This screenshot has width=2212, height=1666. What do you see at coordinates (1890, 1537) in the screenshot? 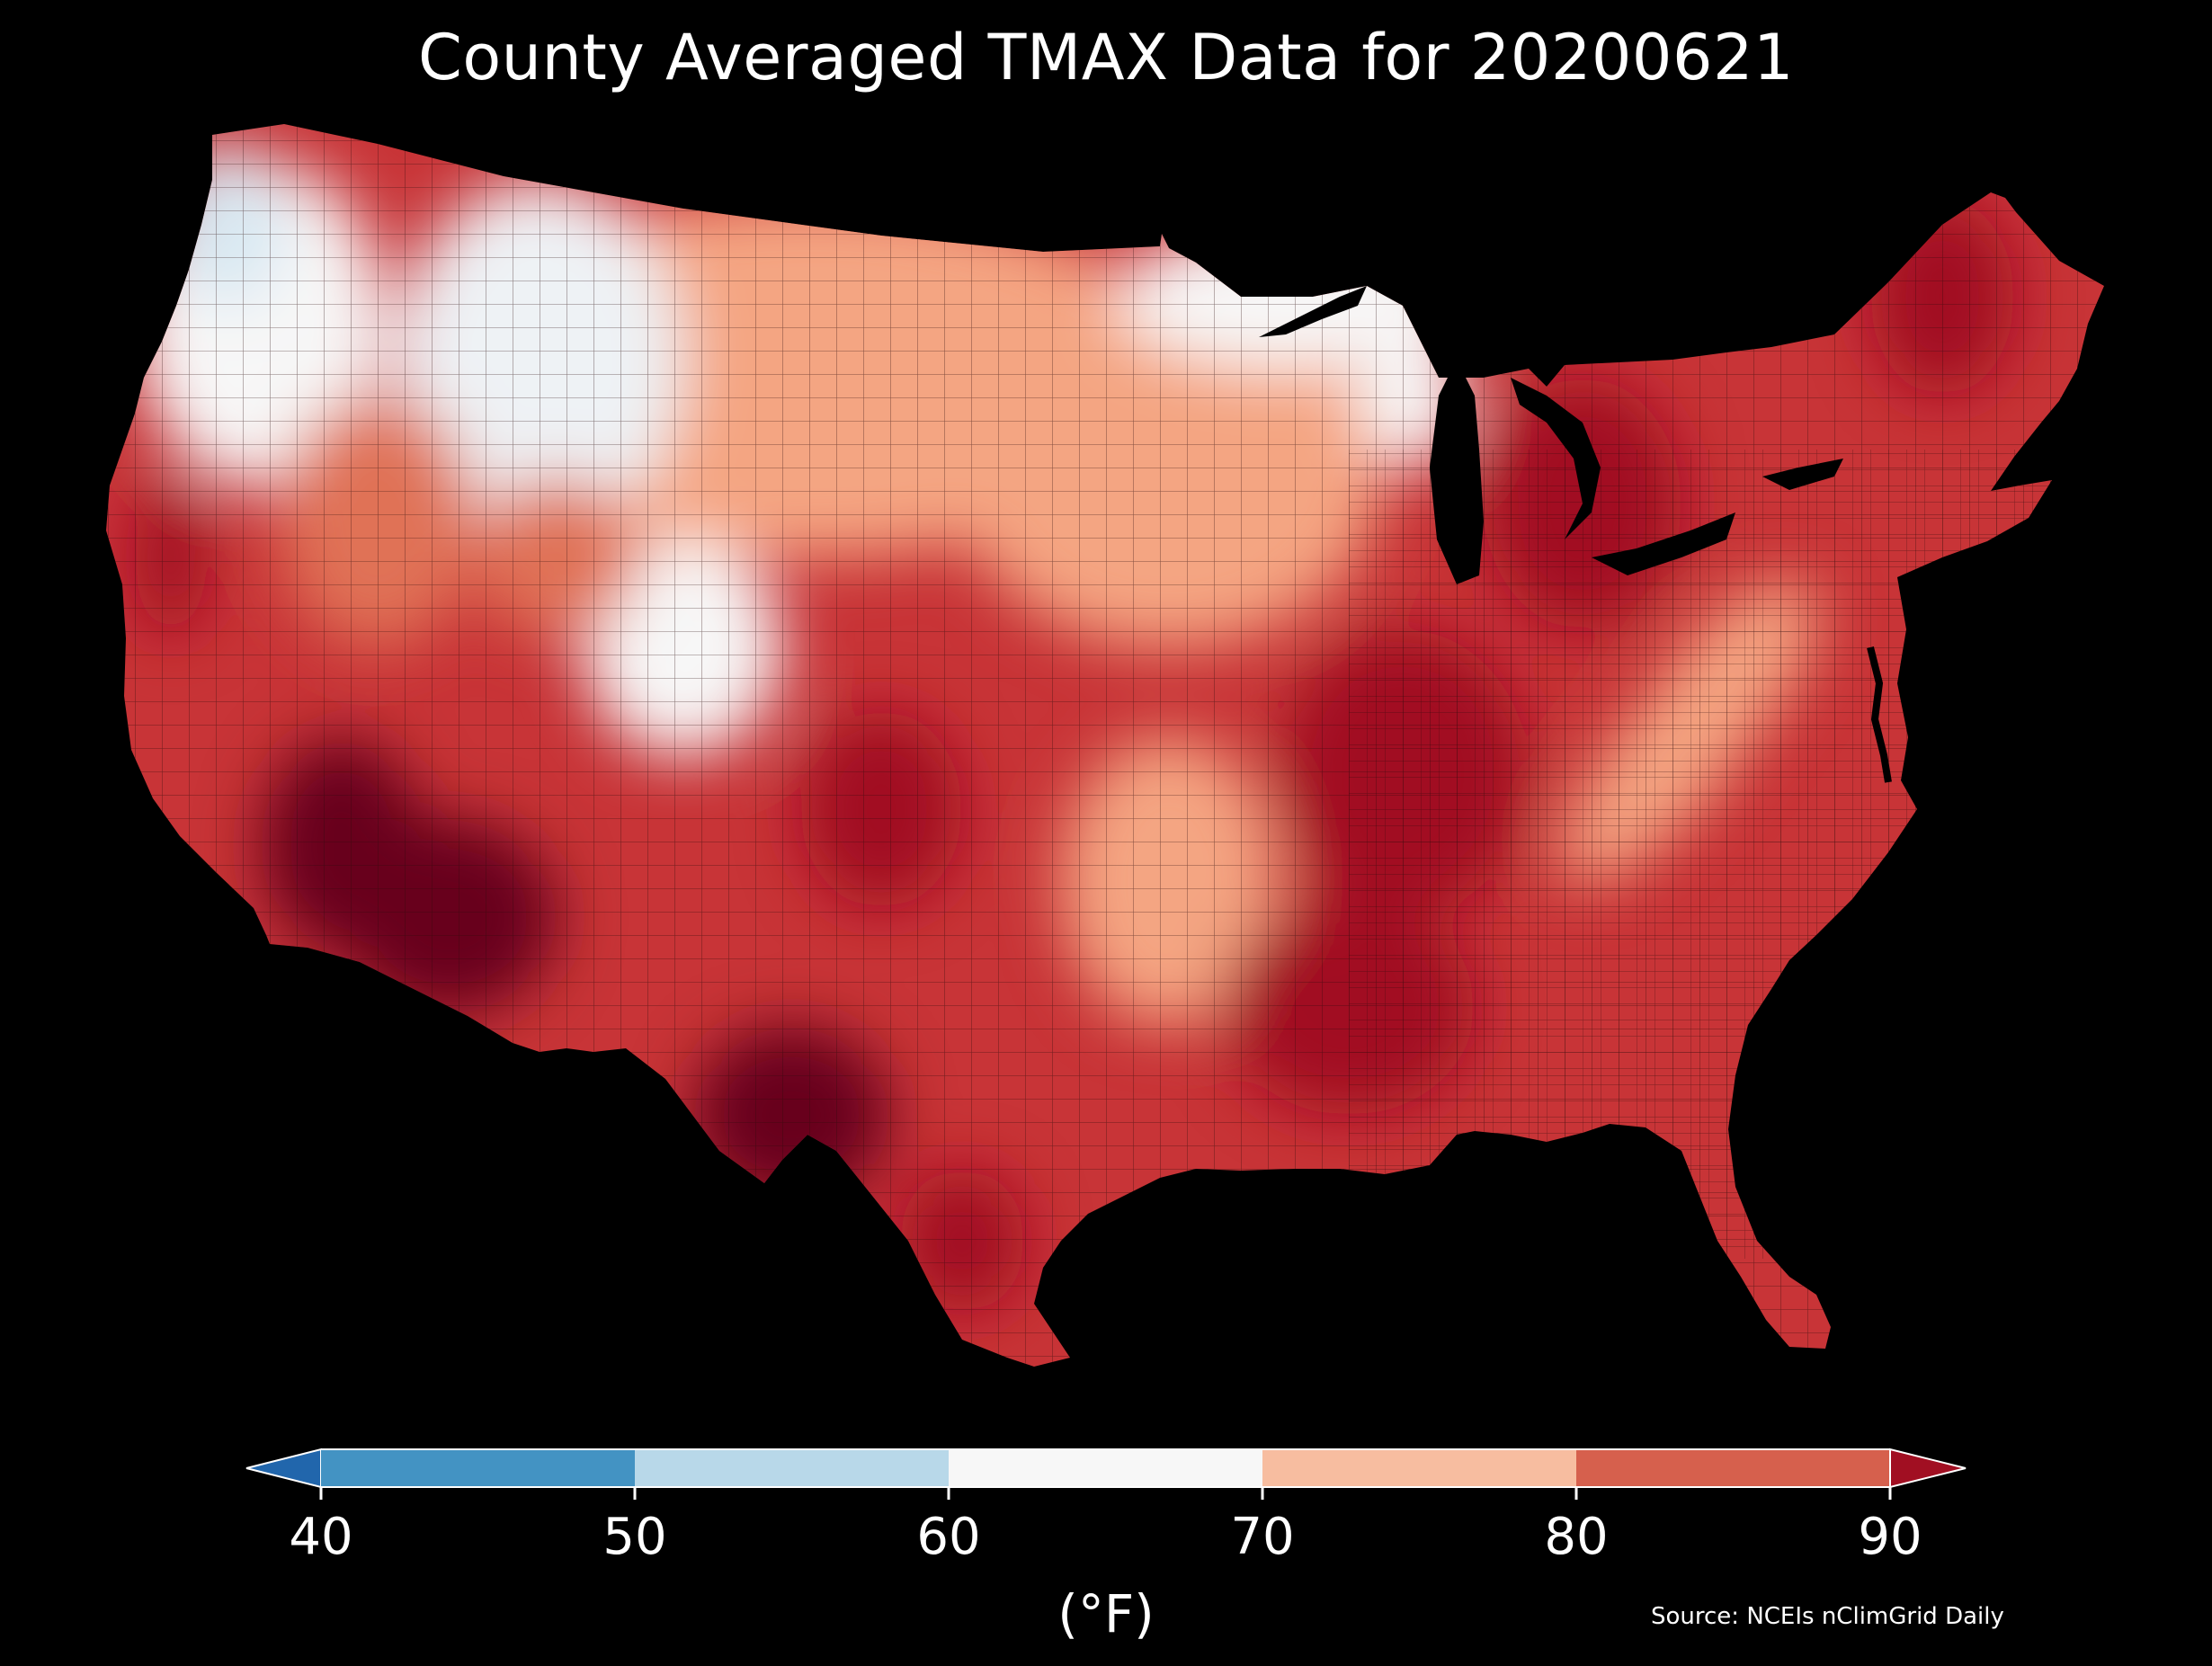
I see `colorbar-label-90: 90` at bounding box center [1890, 1537].